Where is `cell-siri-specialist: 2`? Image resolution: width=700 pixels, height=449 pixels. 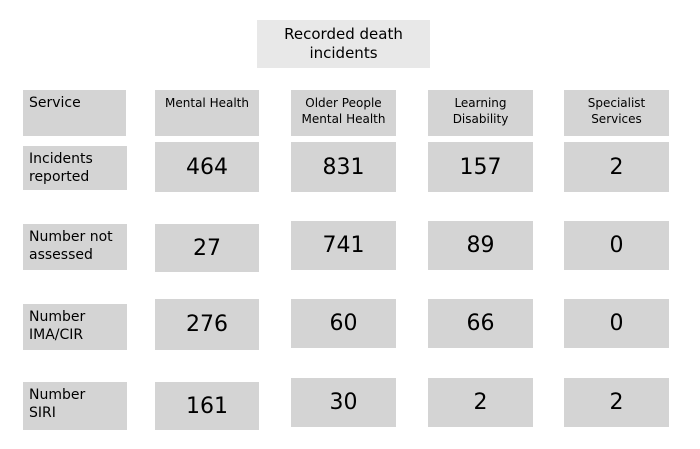 cell-siri-specialist: 2 is located at coordinates (616, 402).